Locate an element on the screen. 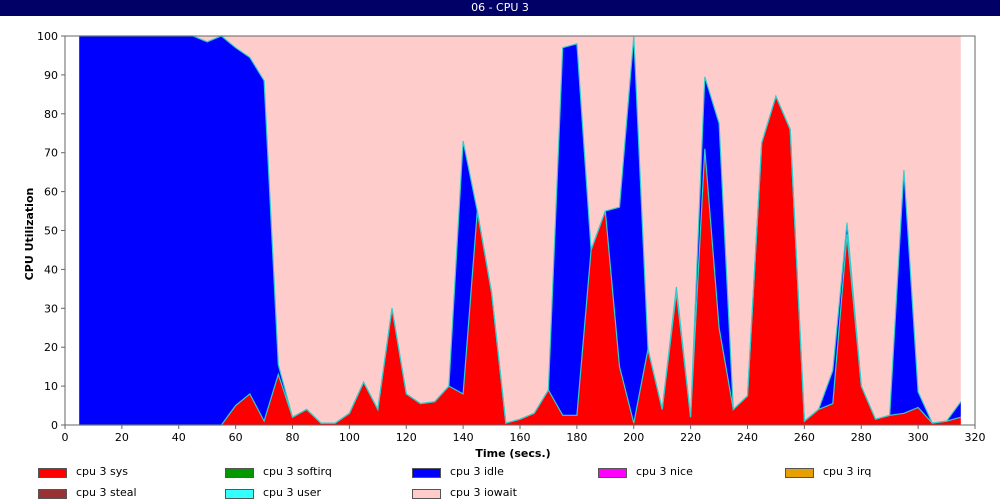 This screenshot has width=1000, height=504. y-tick-label: 50 is located at coordinates (51, 231).